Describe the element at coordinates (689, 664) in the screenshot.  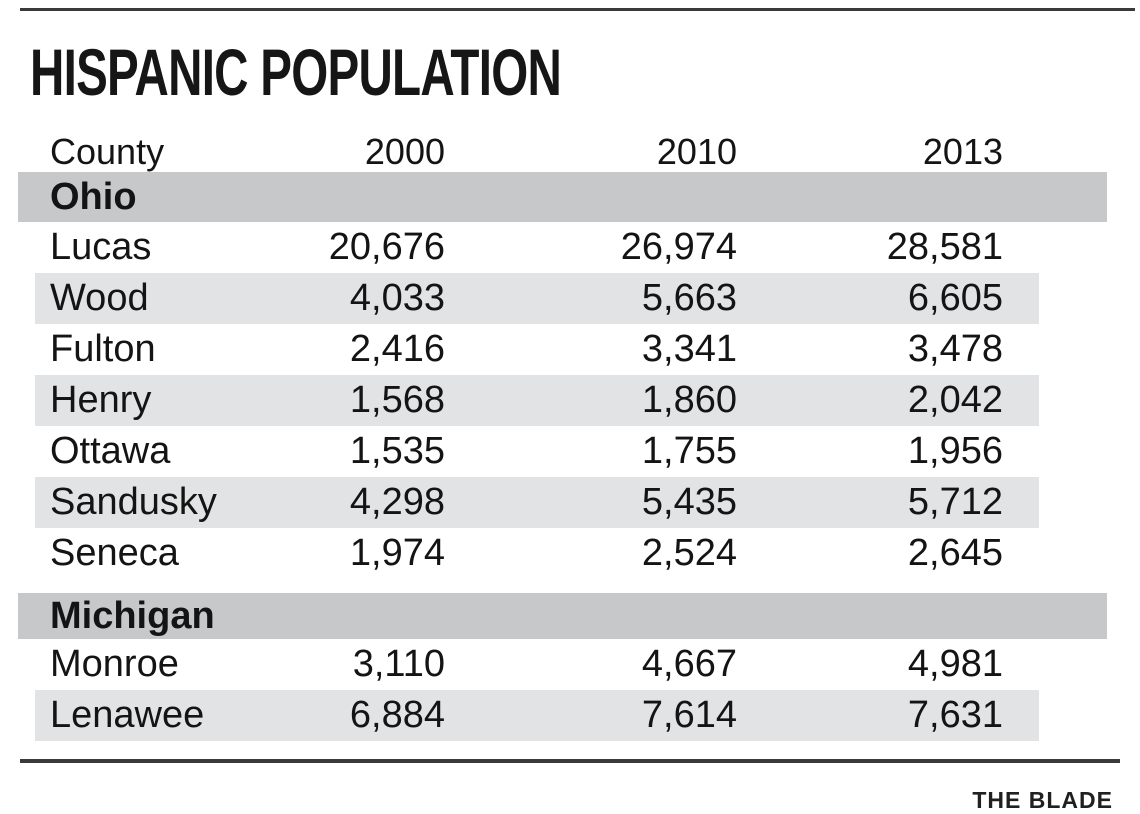
I see `value-2010-cell: 4,667` at that location.